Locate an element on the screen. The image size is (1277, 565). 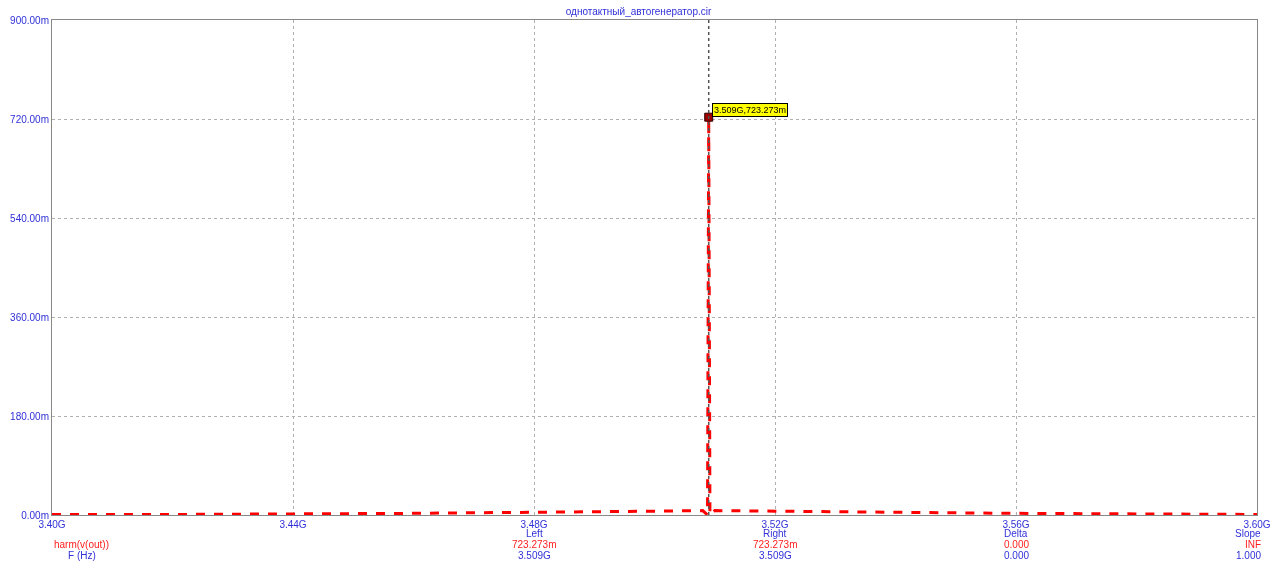
x-tick-label: 3.60G is located at coordinates (1257, 524).